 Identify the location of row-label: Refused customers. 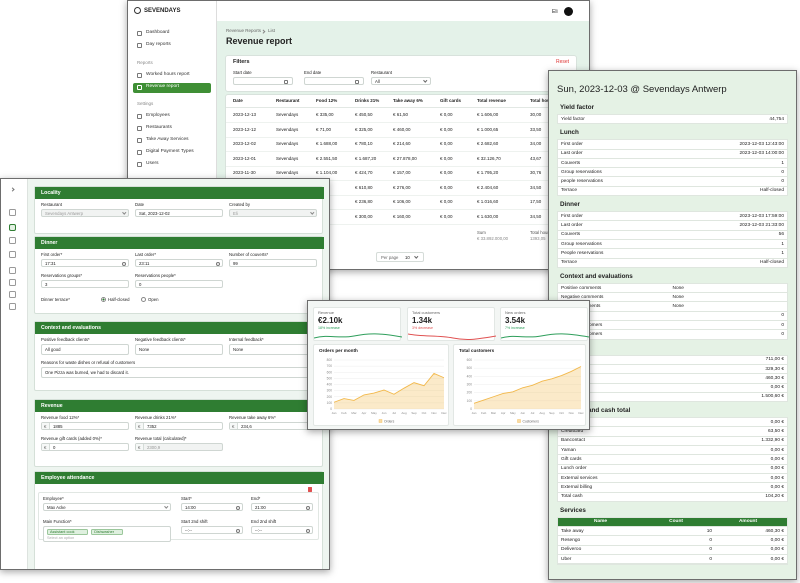
(582, 334).